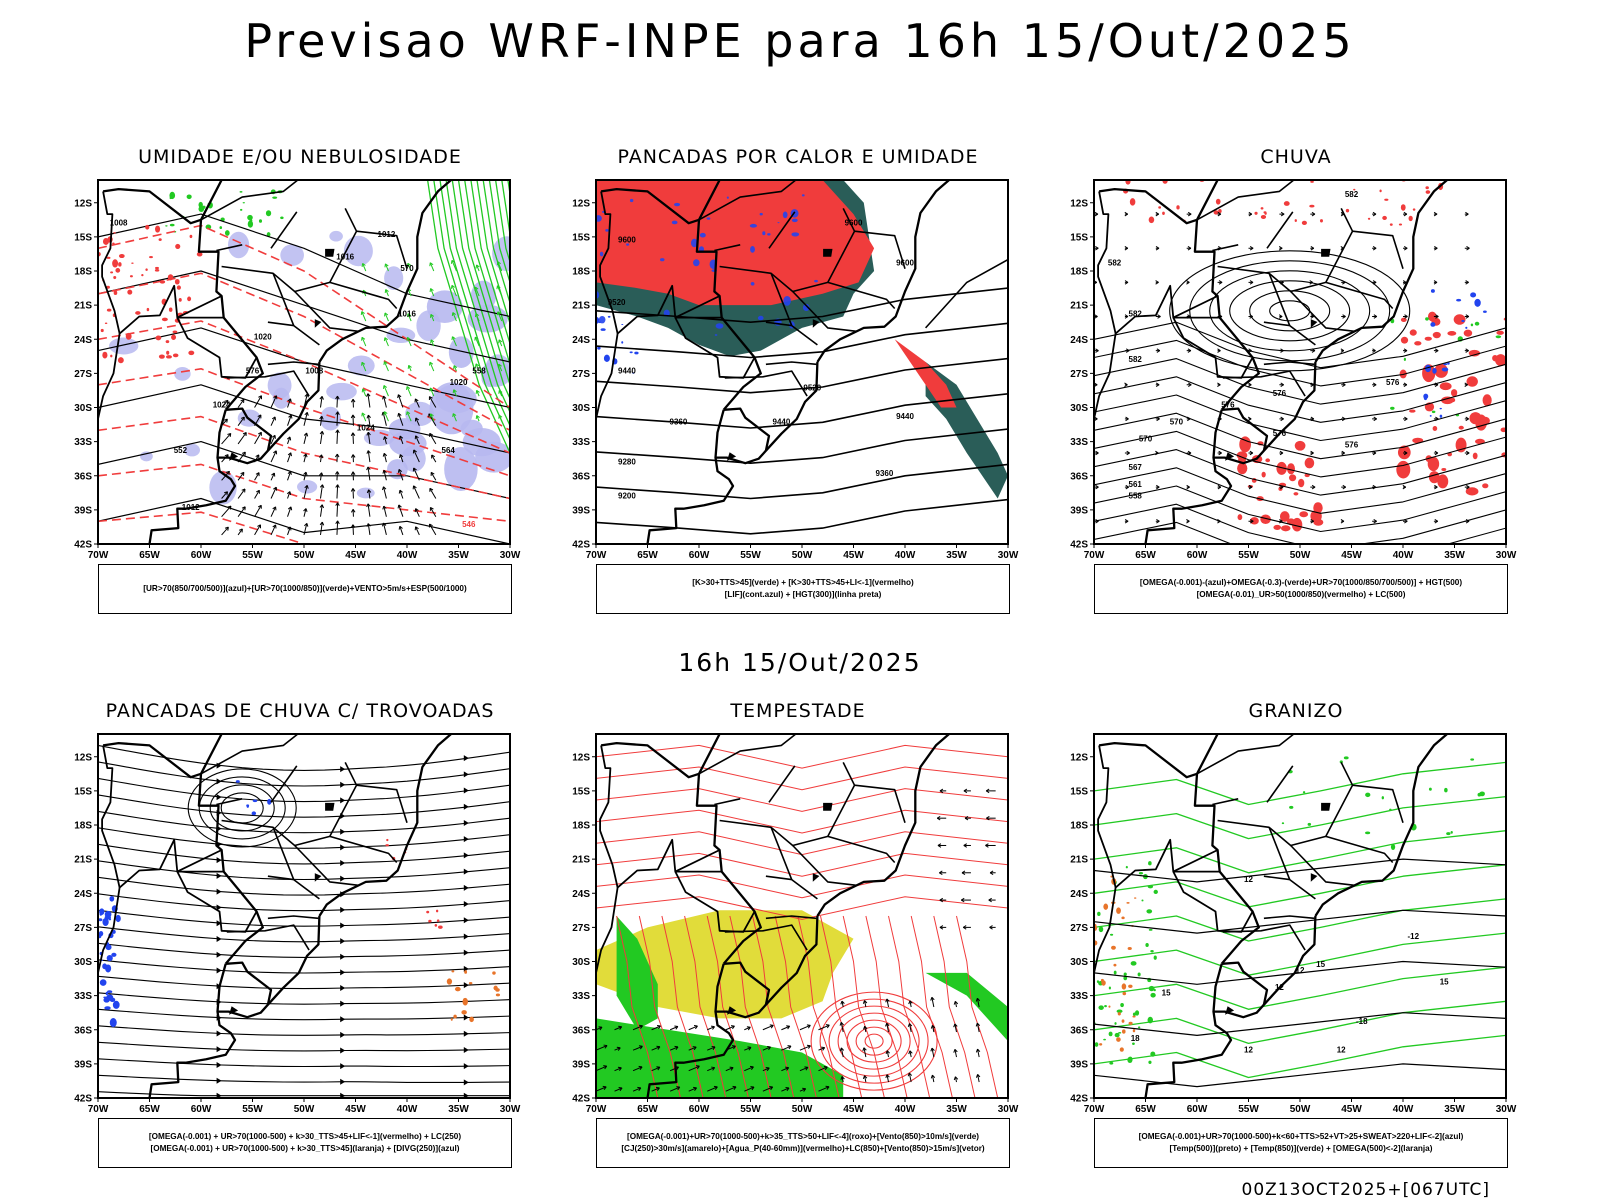 This screenshot has height=1200, width=1600. I want to click on contour-label: 12, so click(1341, 1050).